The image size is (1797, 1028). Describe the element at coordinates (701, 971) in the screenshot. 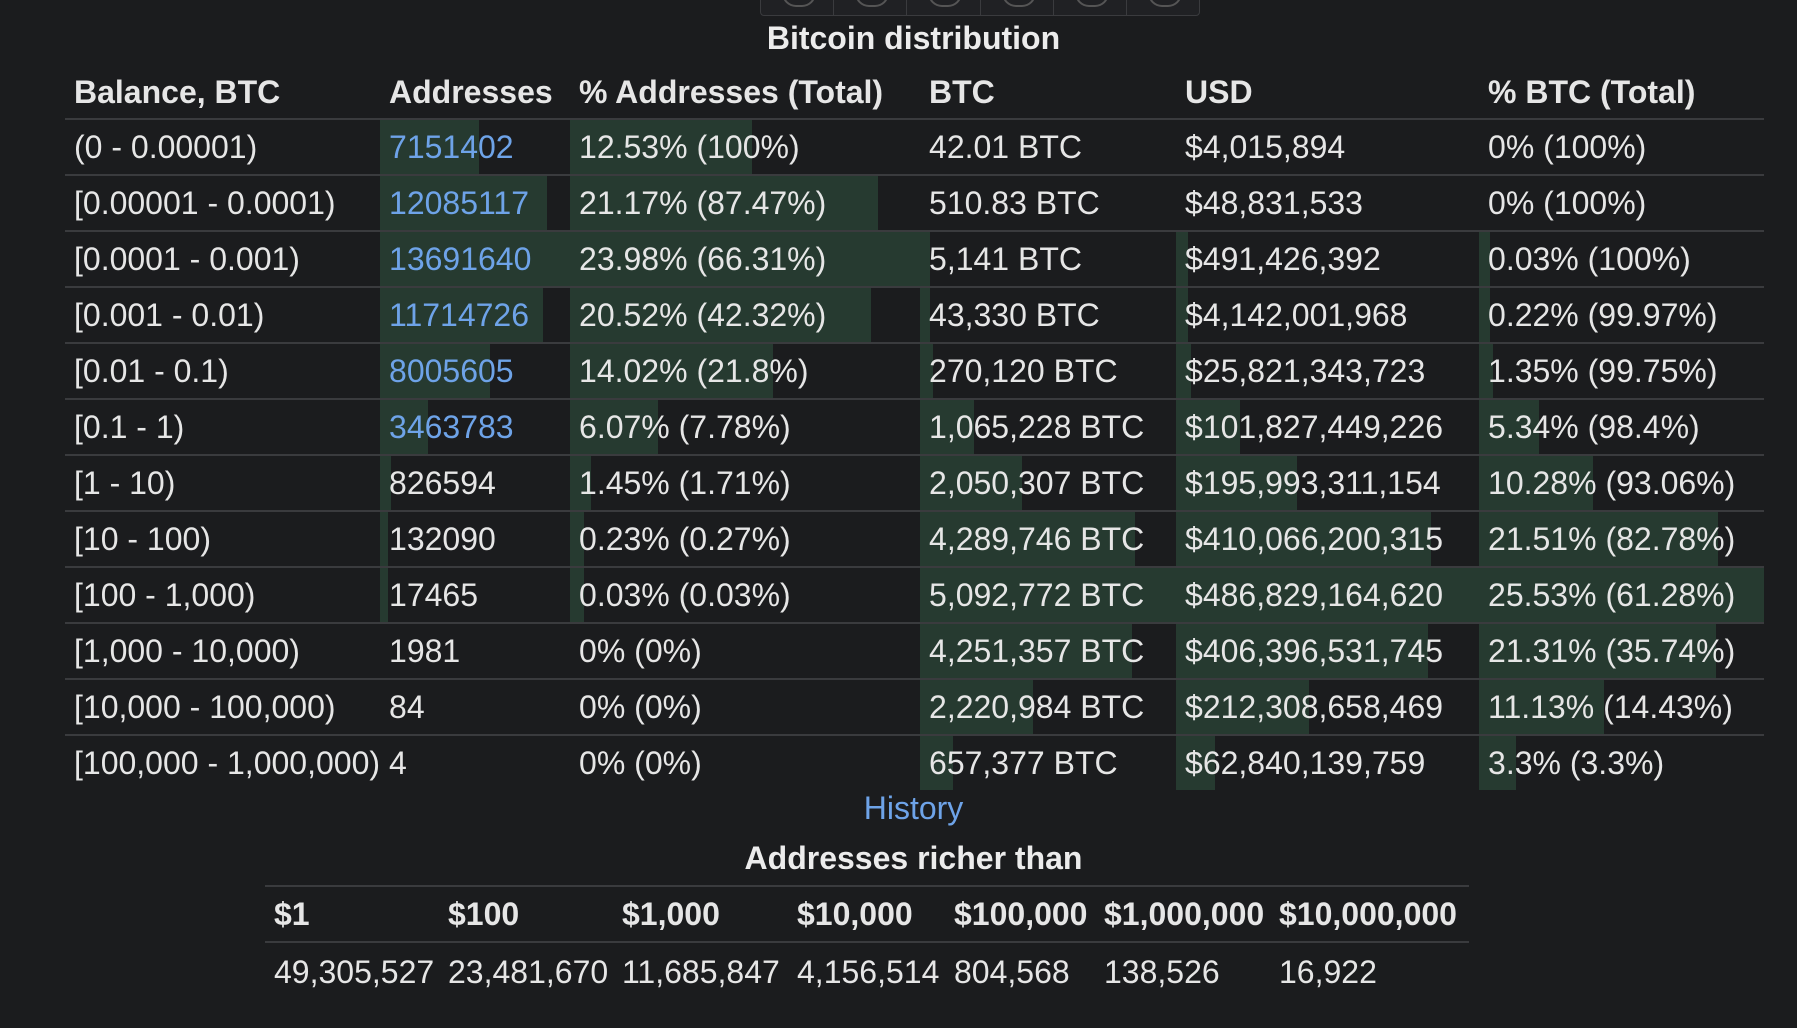

I see `richer-value: 11,685,847` at that location.